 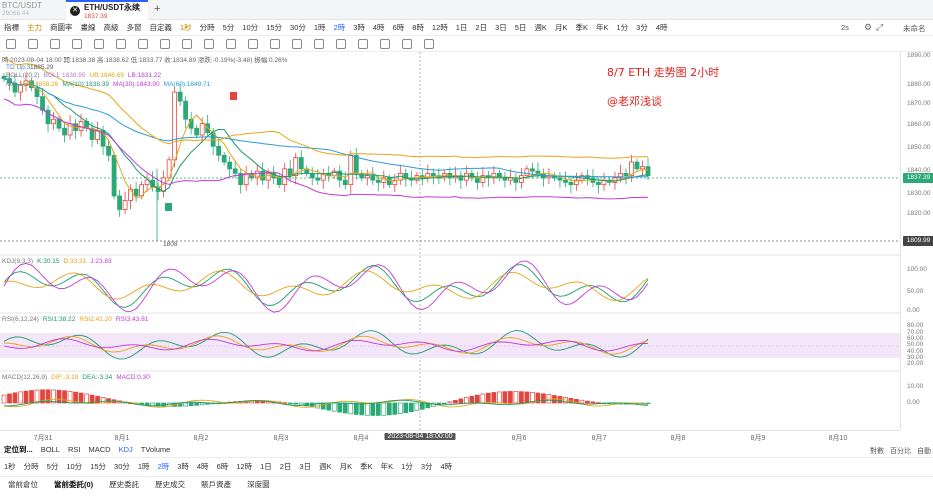 What do you see at coordinates (366, 466) in the screenshot?
I see `interval-item-17: 季K` at bounding box center [366, 466].